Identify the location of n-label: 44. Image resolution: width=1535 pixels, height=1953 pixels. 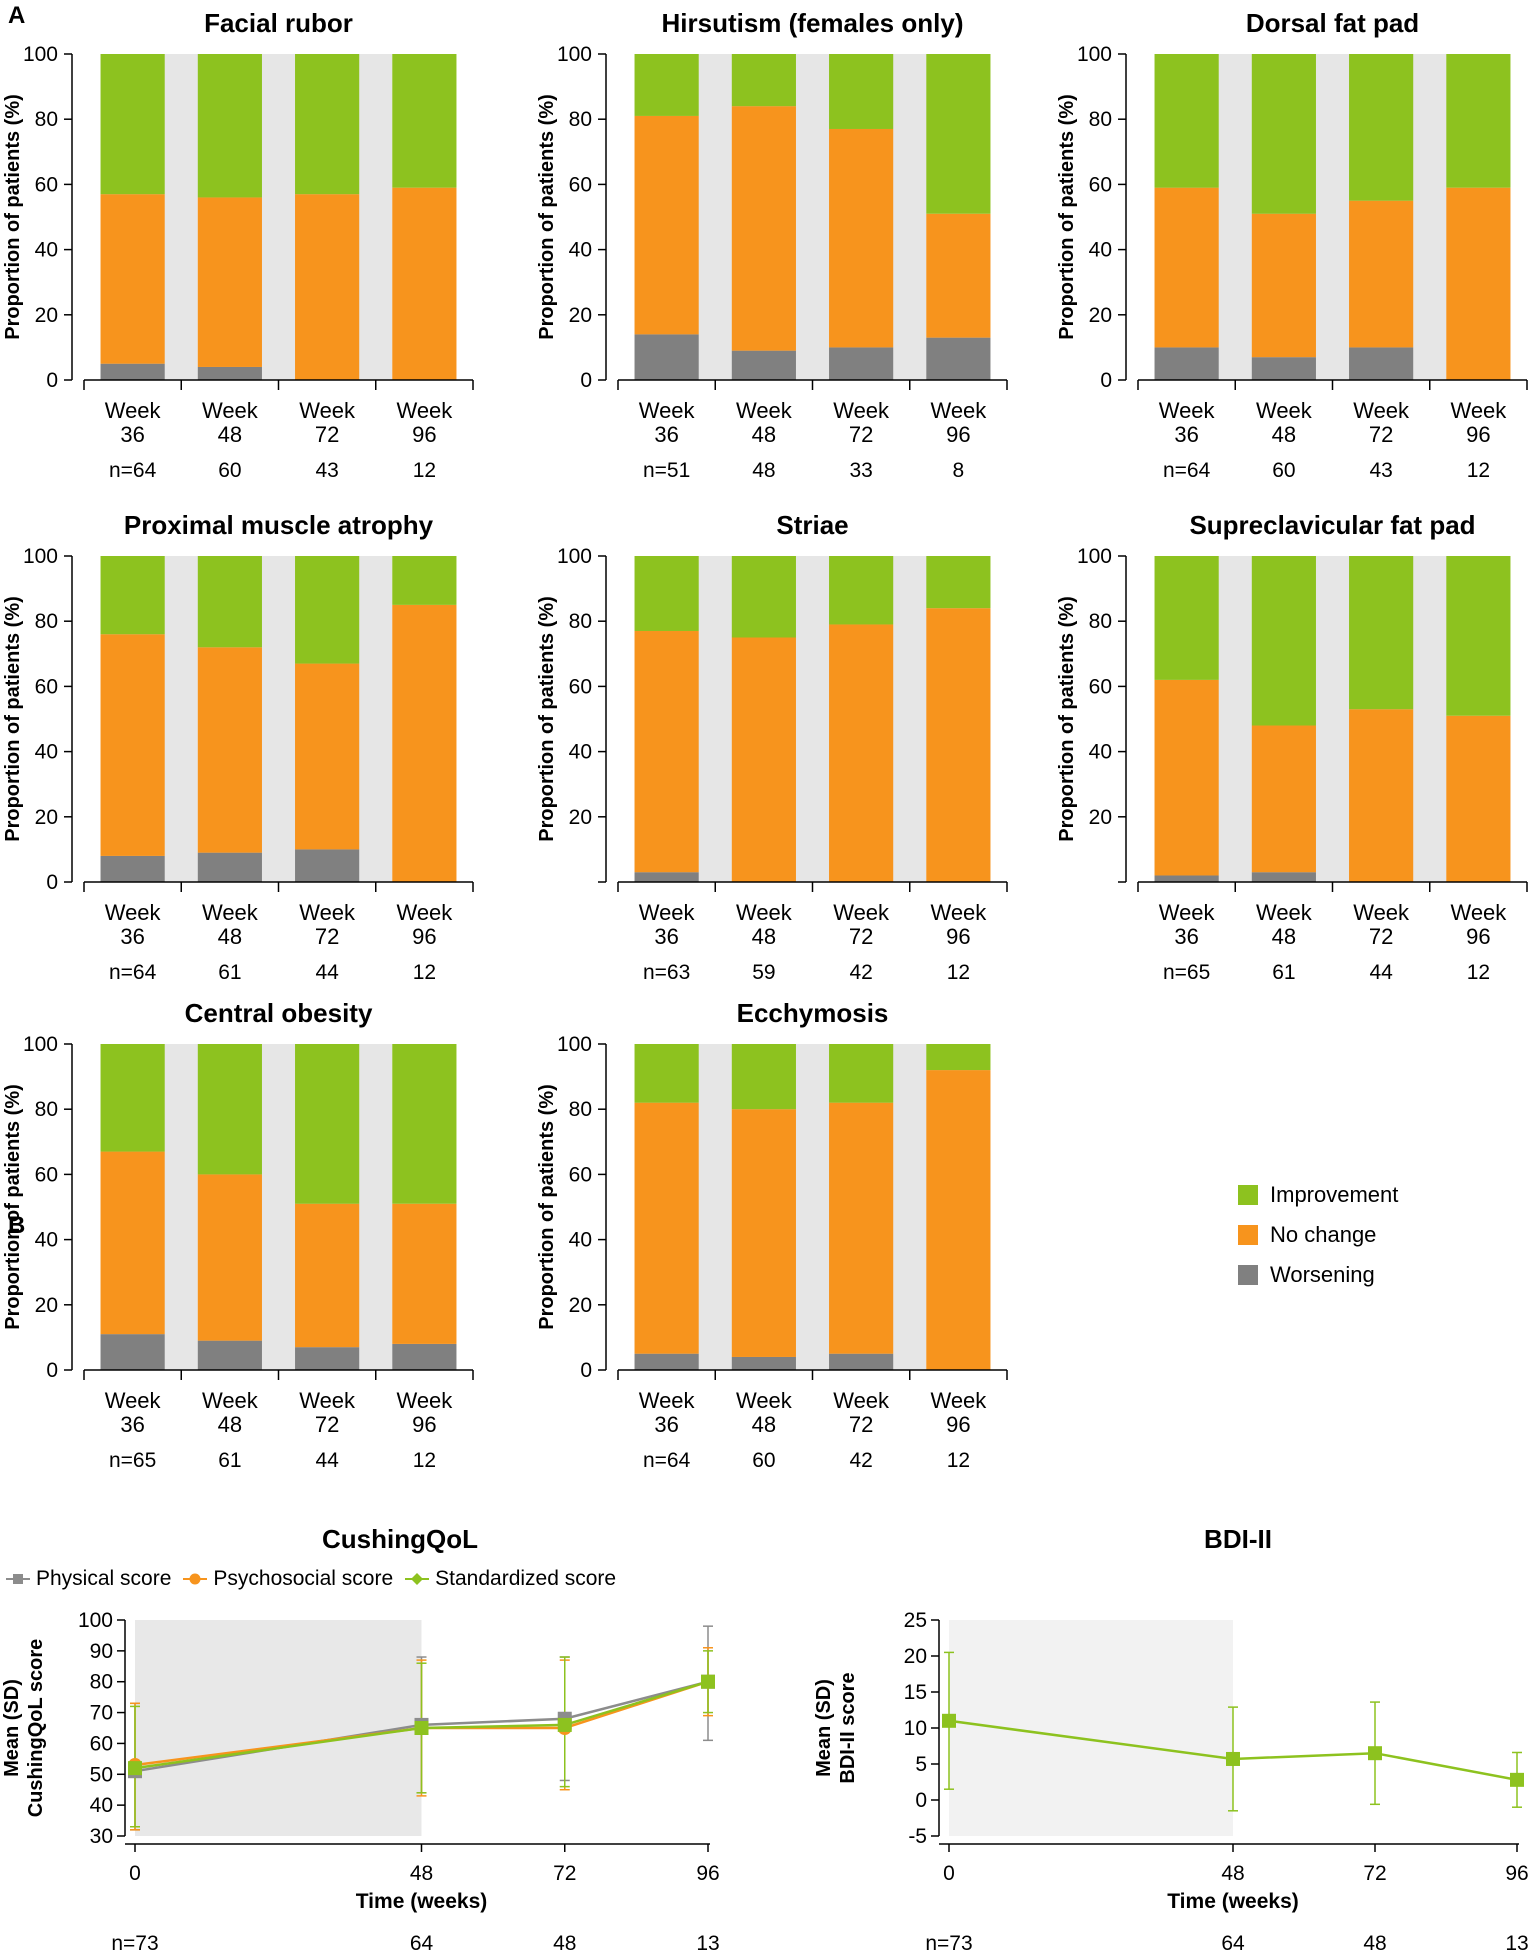
(327, 1460).